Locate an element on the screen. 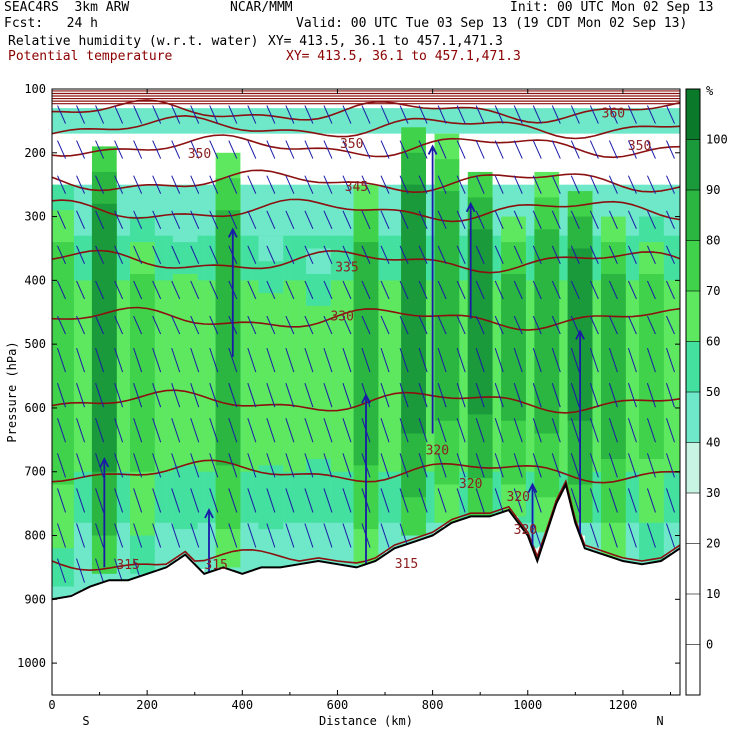 This screenshot has height=740, width=740. colorbar-label: 30 is located at coordinates (713, 493).